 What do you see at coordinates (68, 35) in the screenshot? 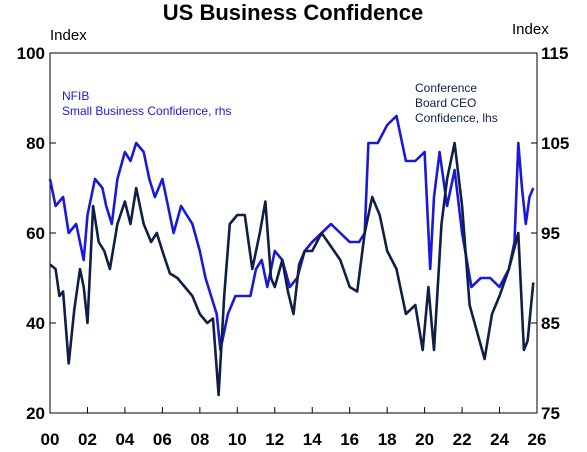
I see `left-axis-unit: Index` at bounding box center [68, 35].